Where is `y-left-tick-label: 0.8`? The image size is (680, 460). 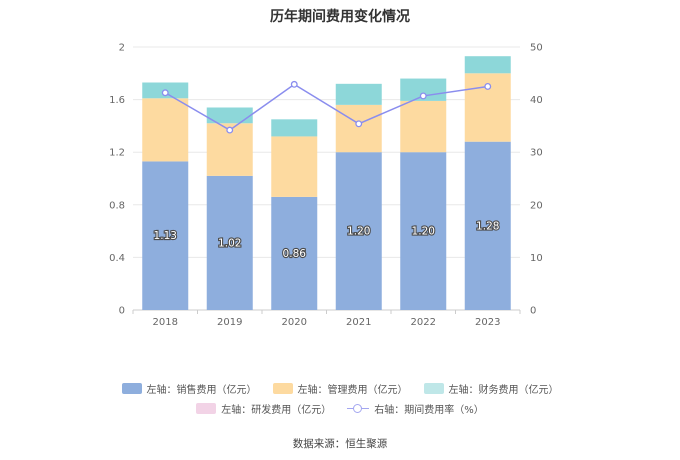
y-left-tick-label: 0.8 is located at coordinates (117, 205).